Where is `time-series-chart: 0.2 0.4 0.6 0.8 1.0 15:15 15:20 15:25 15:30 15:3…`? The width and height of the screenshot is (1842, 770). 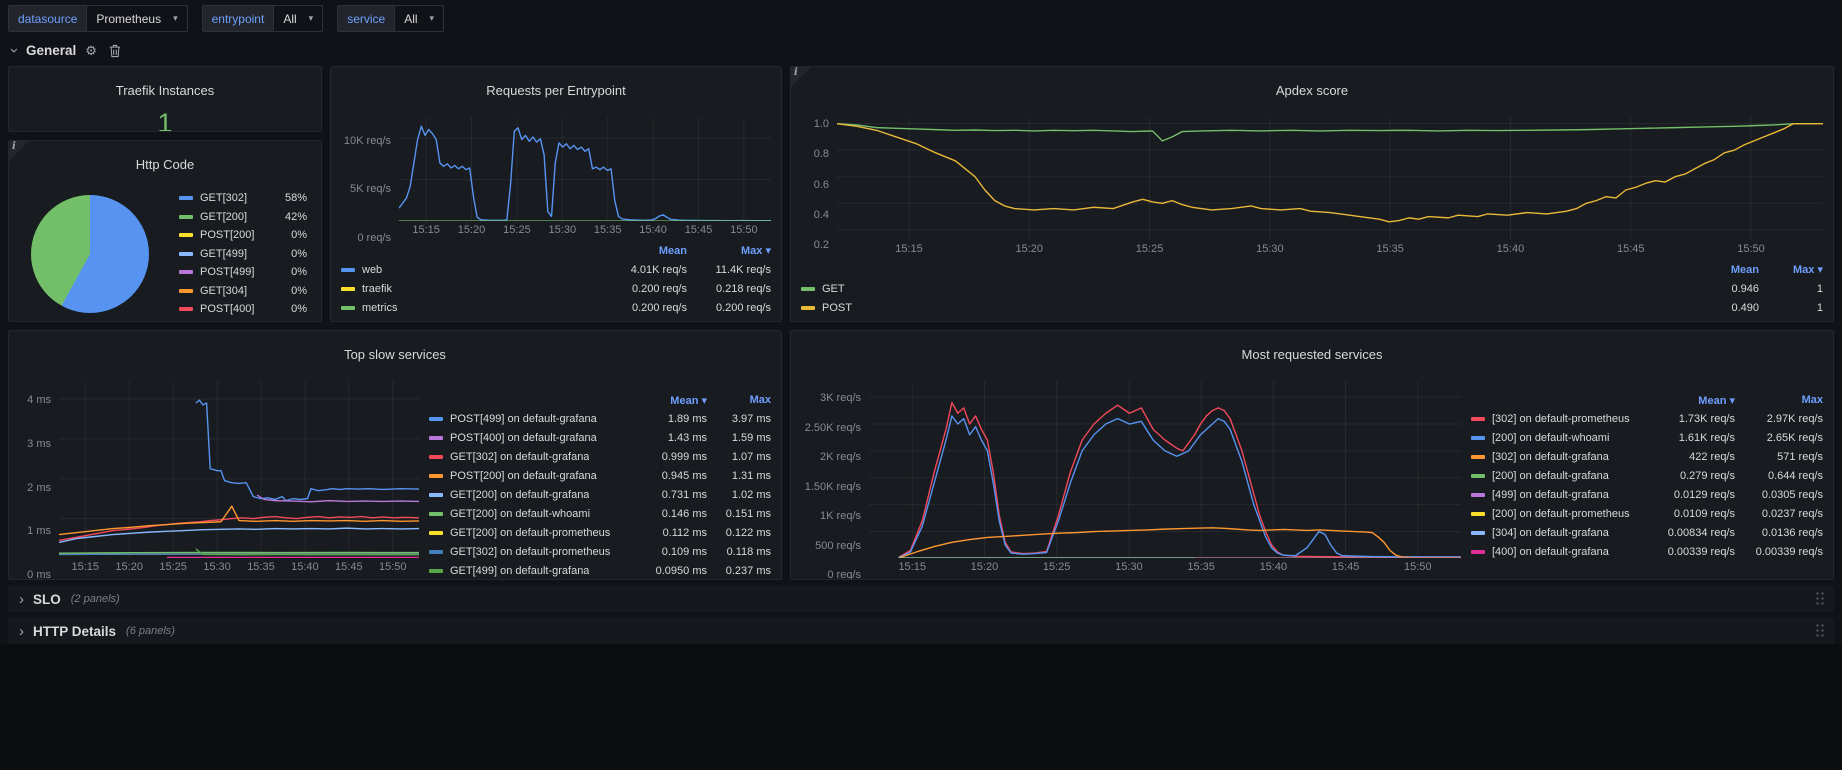 time-series-chart: 0.2 0.4 0.6 0.8 1.0 15:15 15:20 15:25 15:30 15:3… is located at coordinates (1312, 187).